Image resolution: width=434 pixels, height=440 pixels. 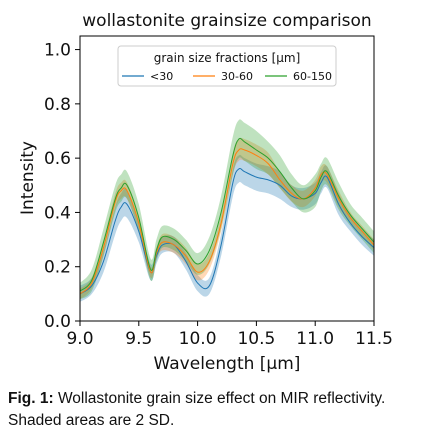 What do you see at coordinates (62, 186) in the screenshot?
I see `y-axis-ticks: 0.0 0.2 0.4 0.6 0.8 1.0` at bounding box center [62, 186].